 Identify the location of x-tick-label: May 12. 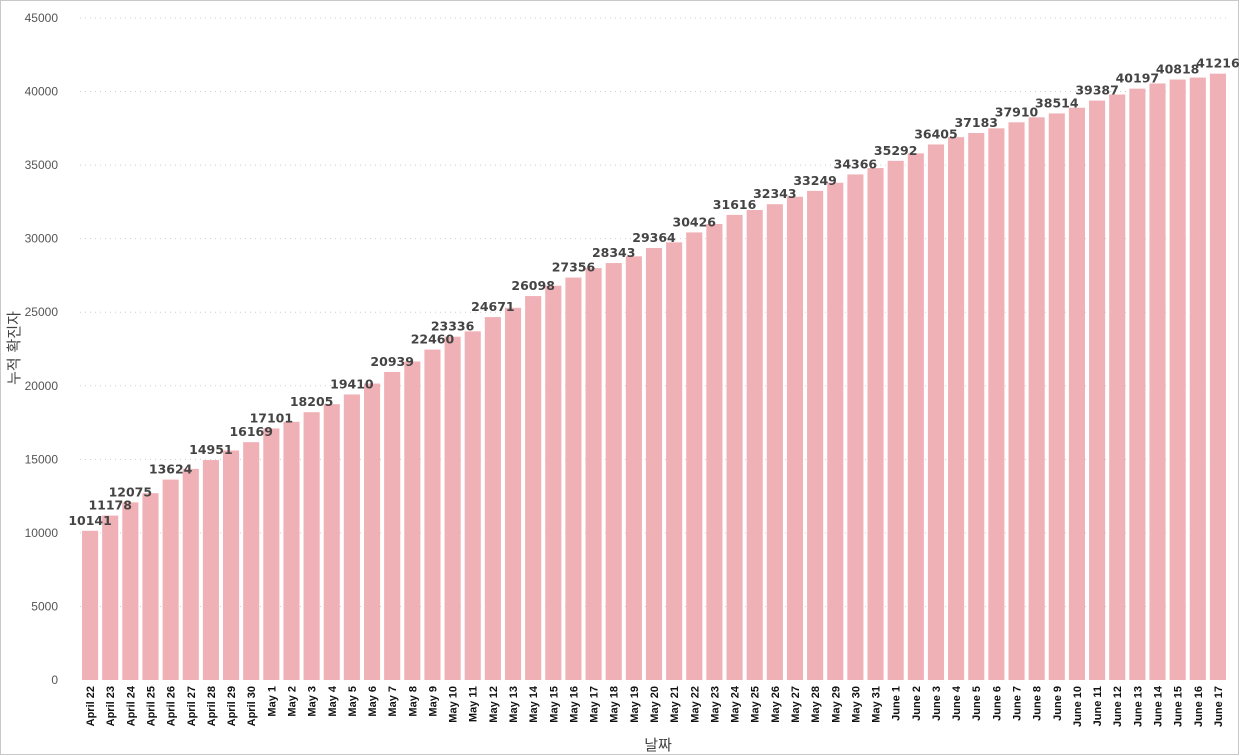
(494, 704).